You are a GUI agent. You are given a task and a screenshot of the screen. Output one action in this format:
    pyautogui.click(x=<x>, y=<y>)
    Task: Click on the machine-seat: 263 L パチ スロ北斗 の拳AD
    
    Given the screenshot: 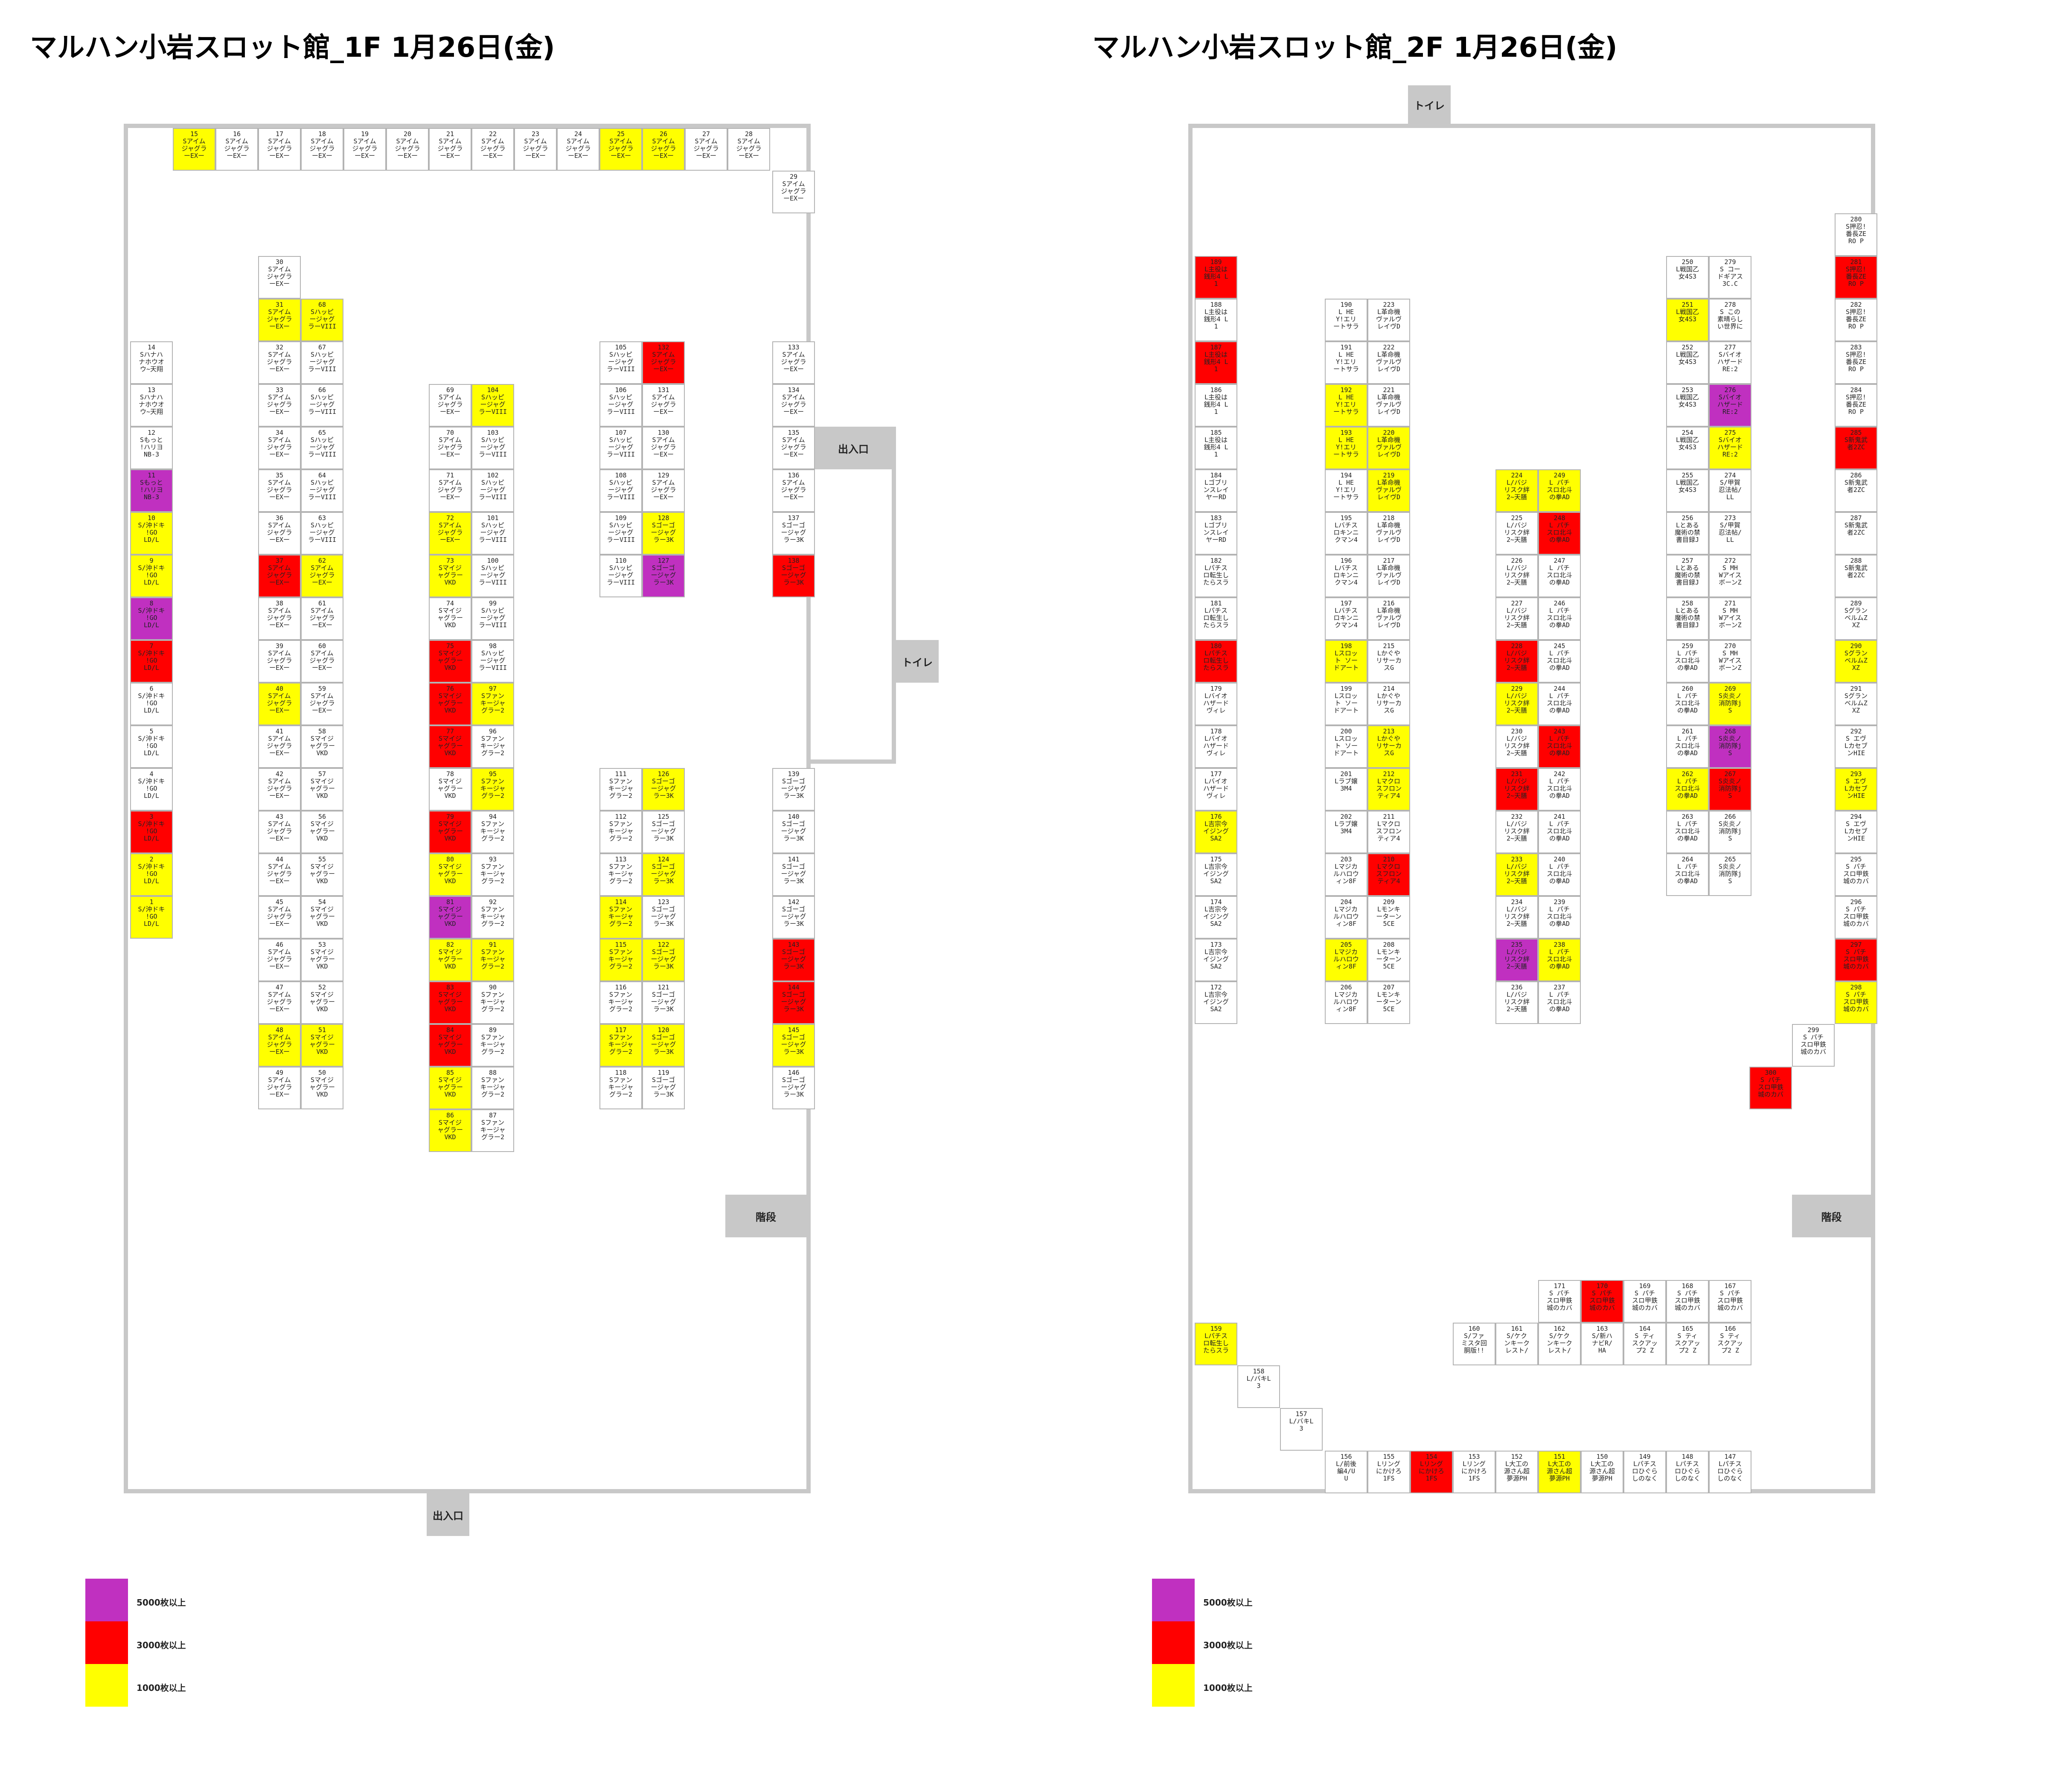 What is the action you would take?
    pyautogui.click(x=1687, y=832)
    